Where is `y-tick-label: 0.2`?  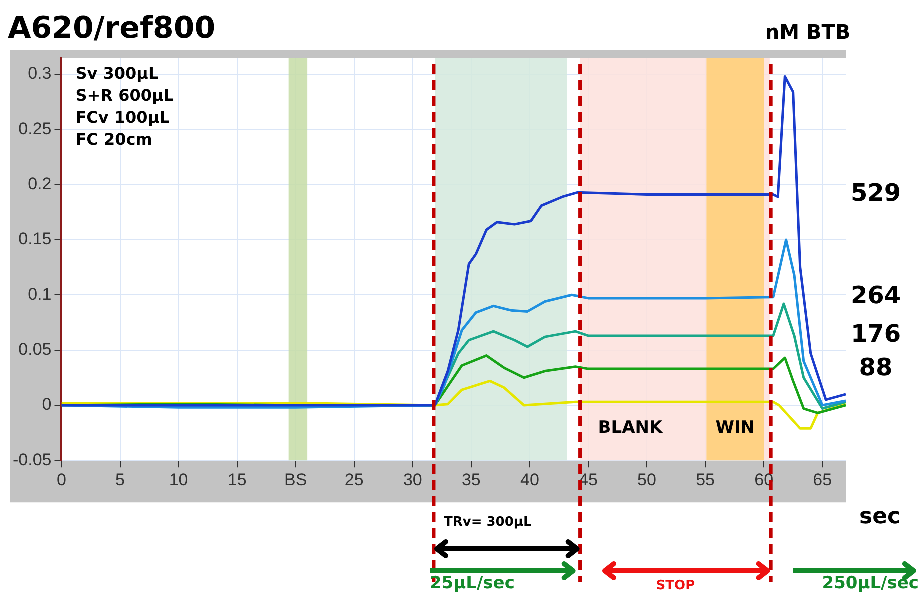
y-tick-label: 0.2 is located at coordinates (40, 184).